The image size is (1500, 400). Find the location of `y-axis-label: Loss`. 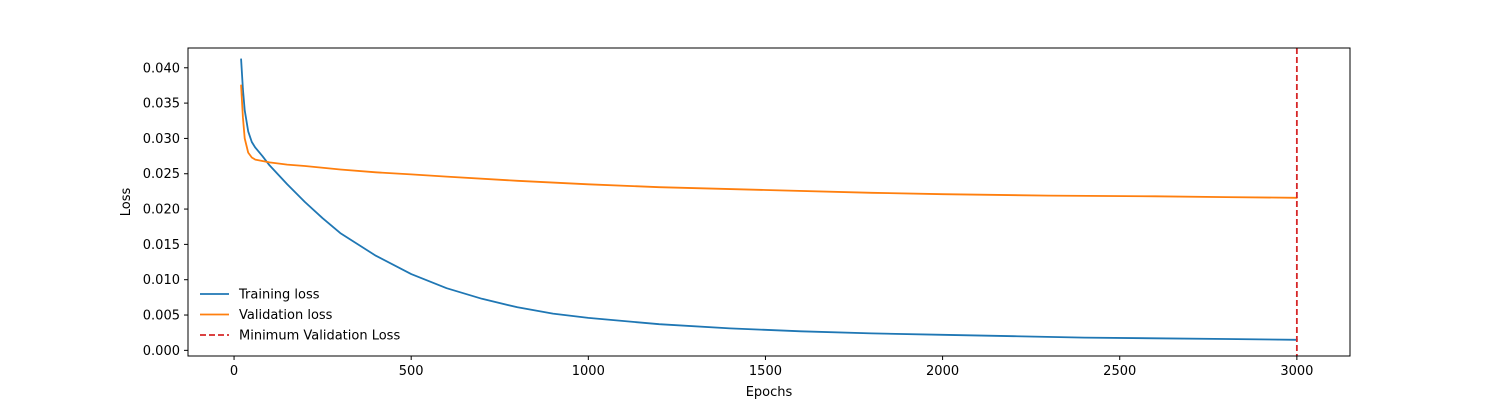

y-axis-label: Loss is located at coordinates (126, 202).